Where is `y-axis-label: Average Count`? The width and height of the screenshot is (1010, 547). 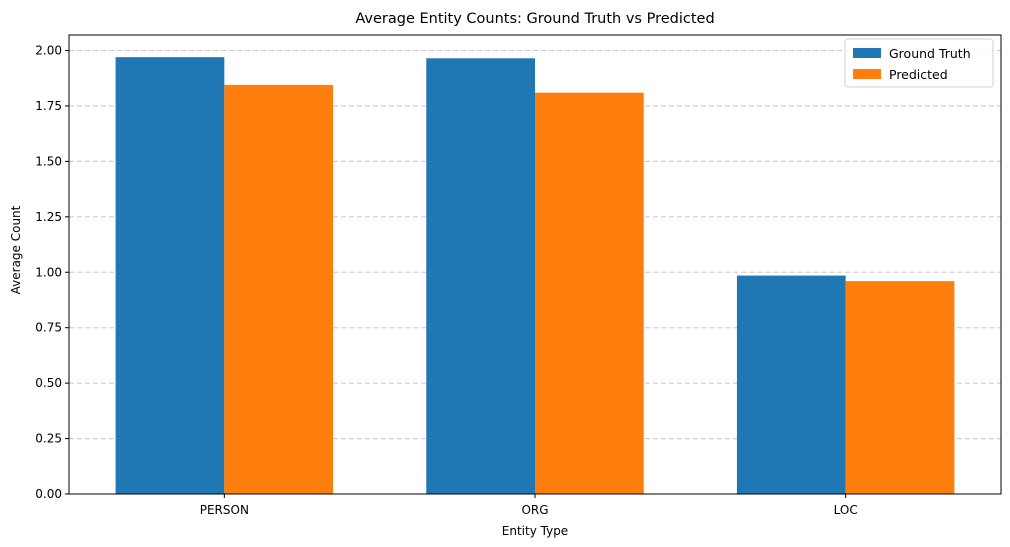
y-axis-label: Average Count is located at coordinates (16, 249).